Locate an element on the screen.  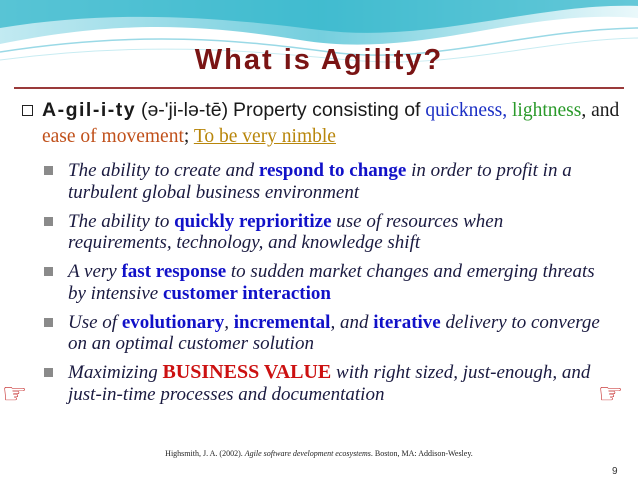
highlight-term: evolutionary is located at coordinates (173, 322).